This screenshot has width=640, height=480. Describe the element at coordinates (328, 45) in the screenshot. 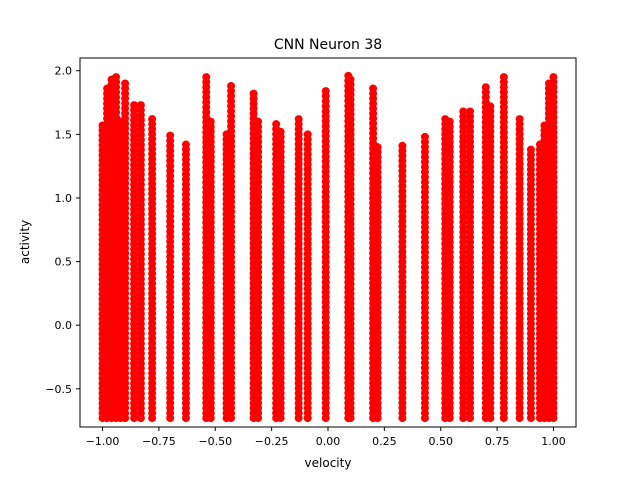

I see `chart-title: CNN Neuron 38` at that location.